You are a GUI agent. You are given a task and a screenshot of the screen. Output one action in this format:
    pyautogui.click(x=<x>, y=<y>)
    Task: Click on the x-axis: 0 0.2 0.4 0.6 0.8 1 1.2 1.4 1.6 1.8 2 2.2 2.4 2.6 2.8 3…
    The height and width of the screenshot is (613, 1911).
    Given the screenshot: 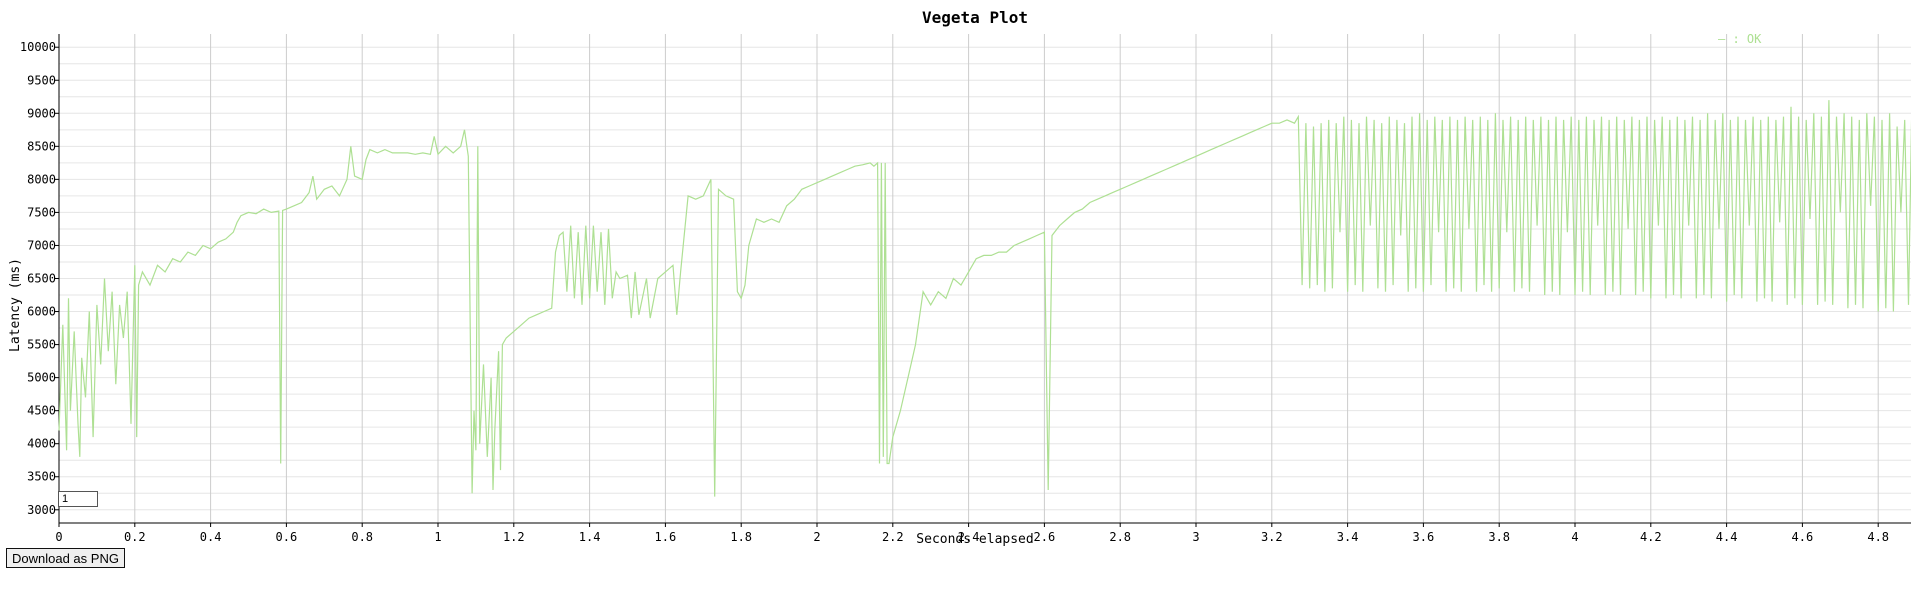 What is the action you would take?
    pyautogui.click(x=983, y=533)
    